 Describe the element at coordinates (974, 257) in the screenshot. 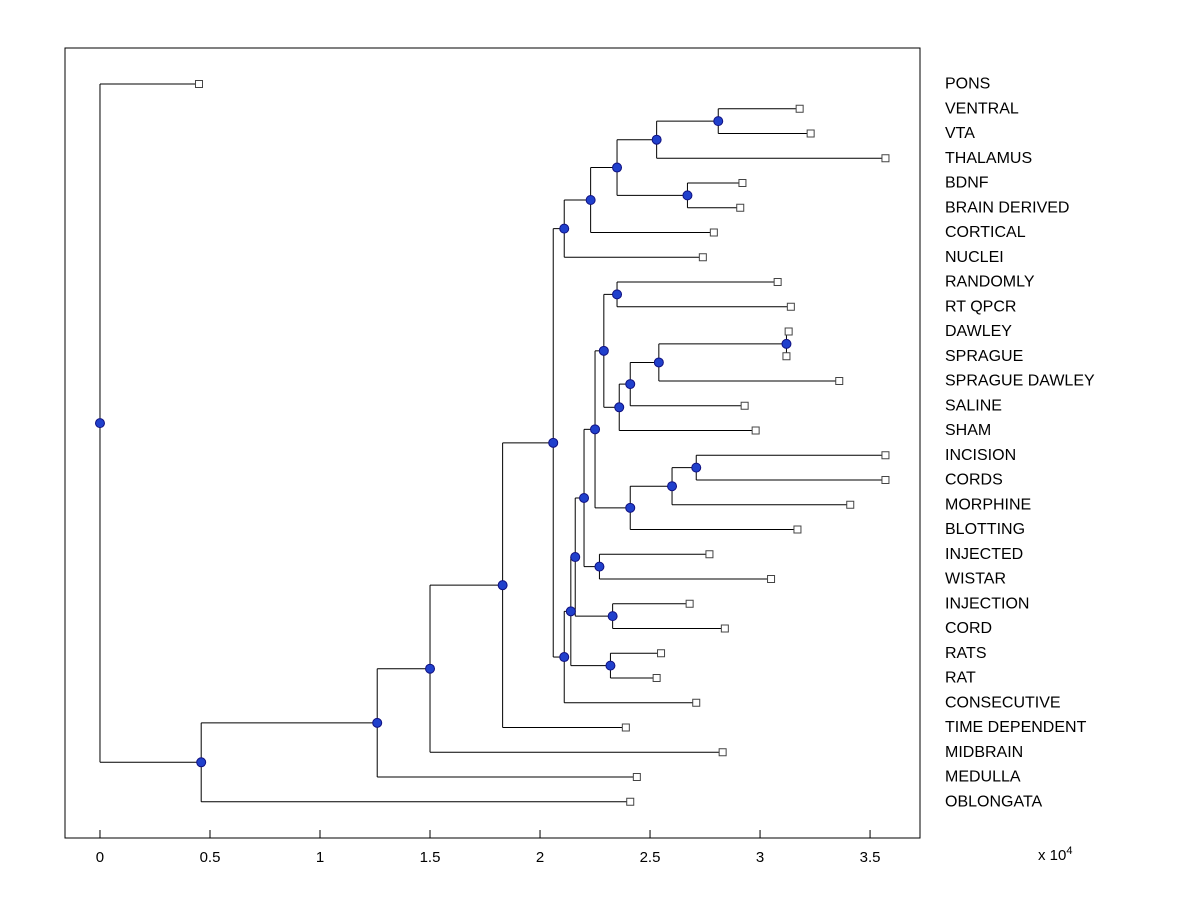

I see `leaf-label: NUCLEI` at that location.